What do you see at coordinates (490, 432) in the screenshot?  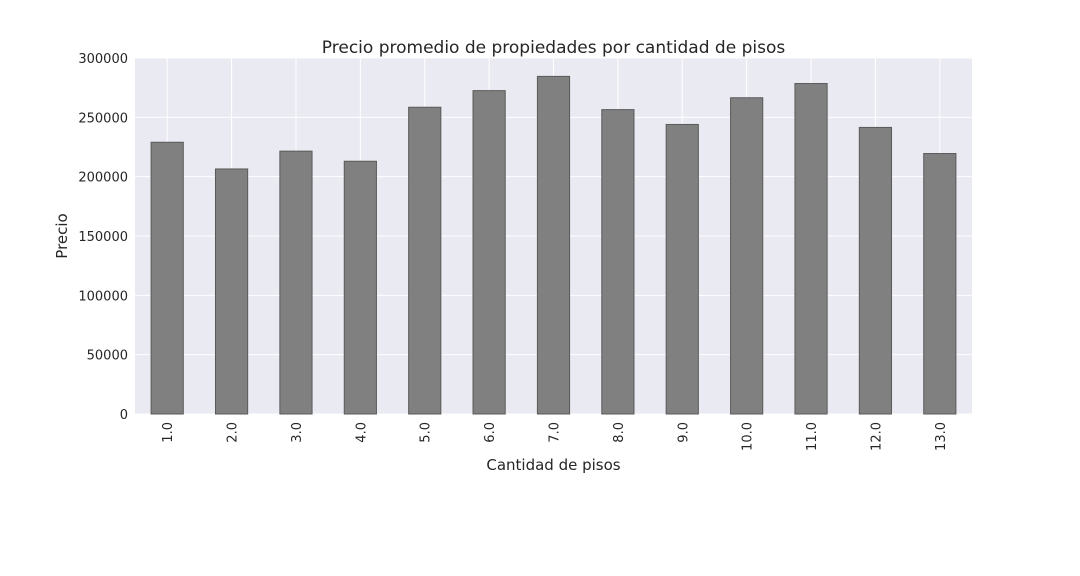 I see `x-tick-label: 6.0` at bounding box center [490, 432].